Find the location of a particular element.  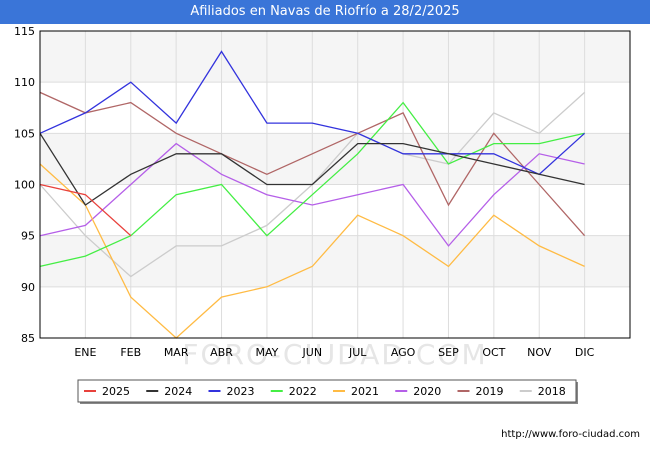

y-axis-ticks: 85 90 95 100 105 110 115 is located at coordinates (24, 185).